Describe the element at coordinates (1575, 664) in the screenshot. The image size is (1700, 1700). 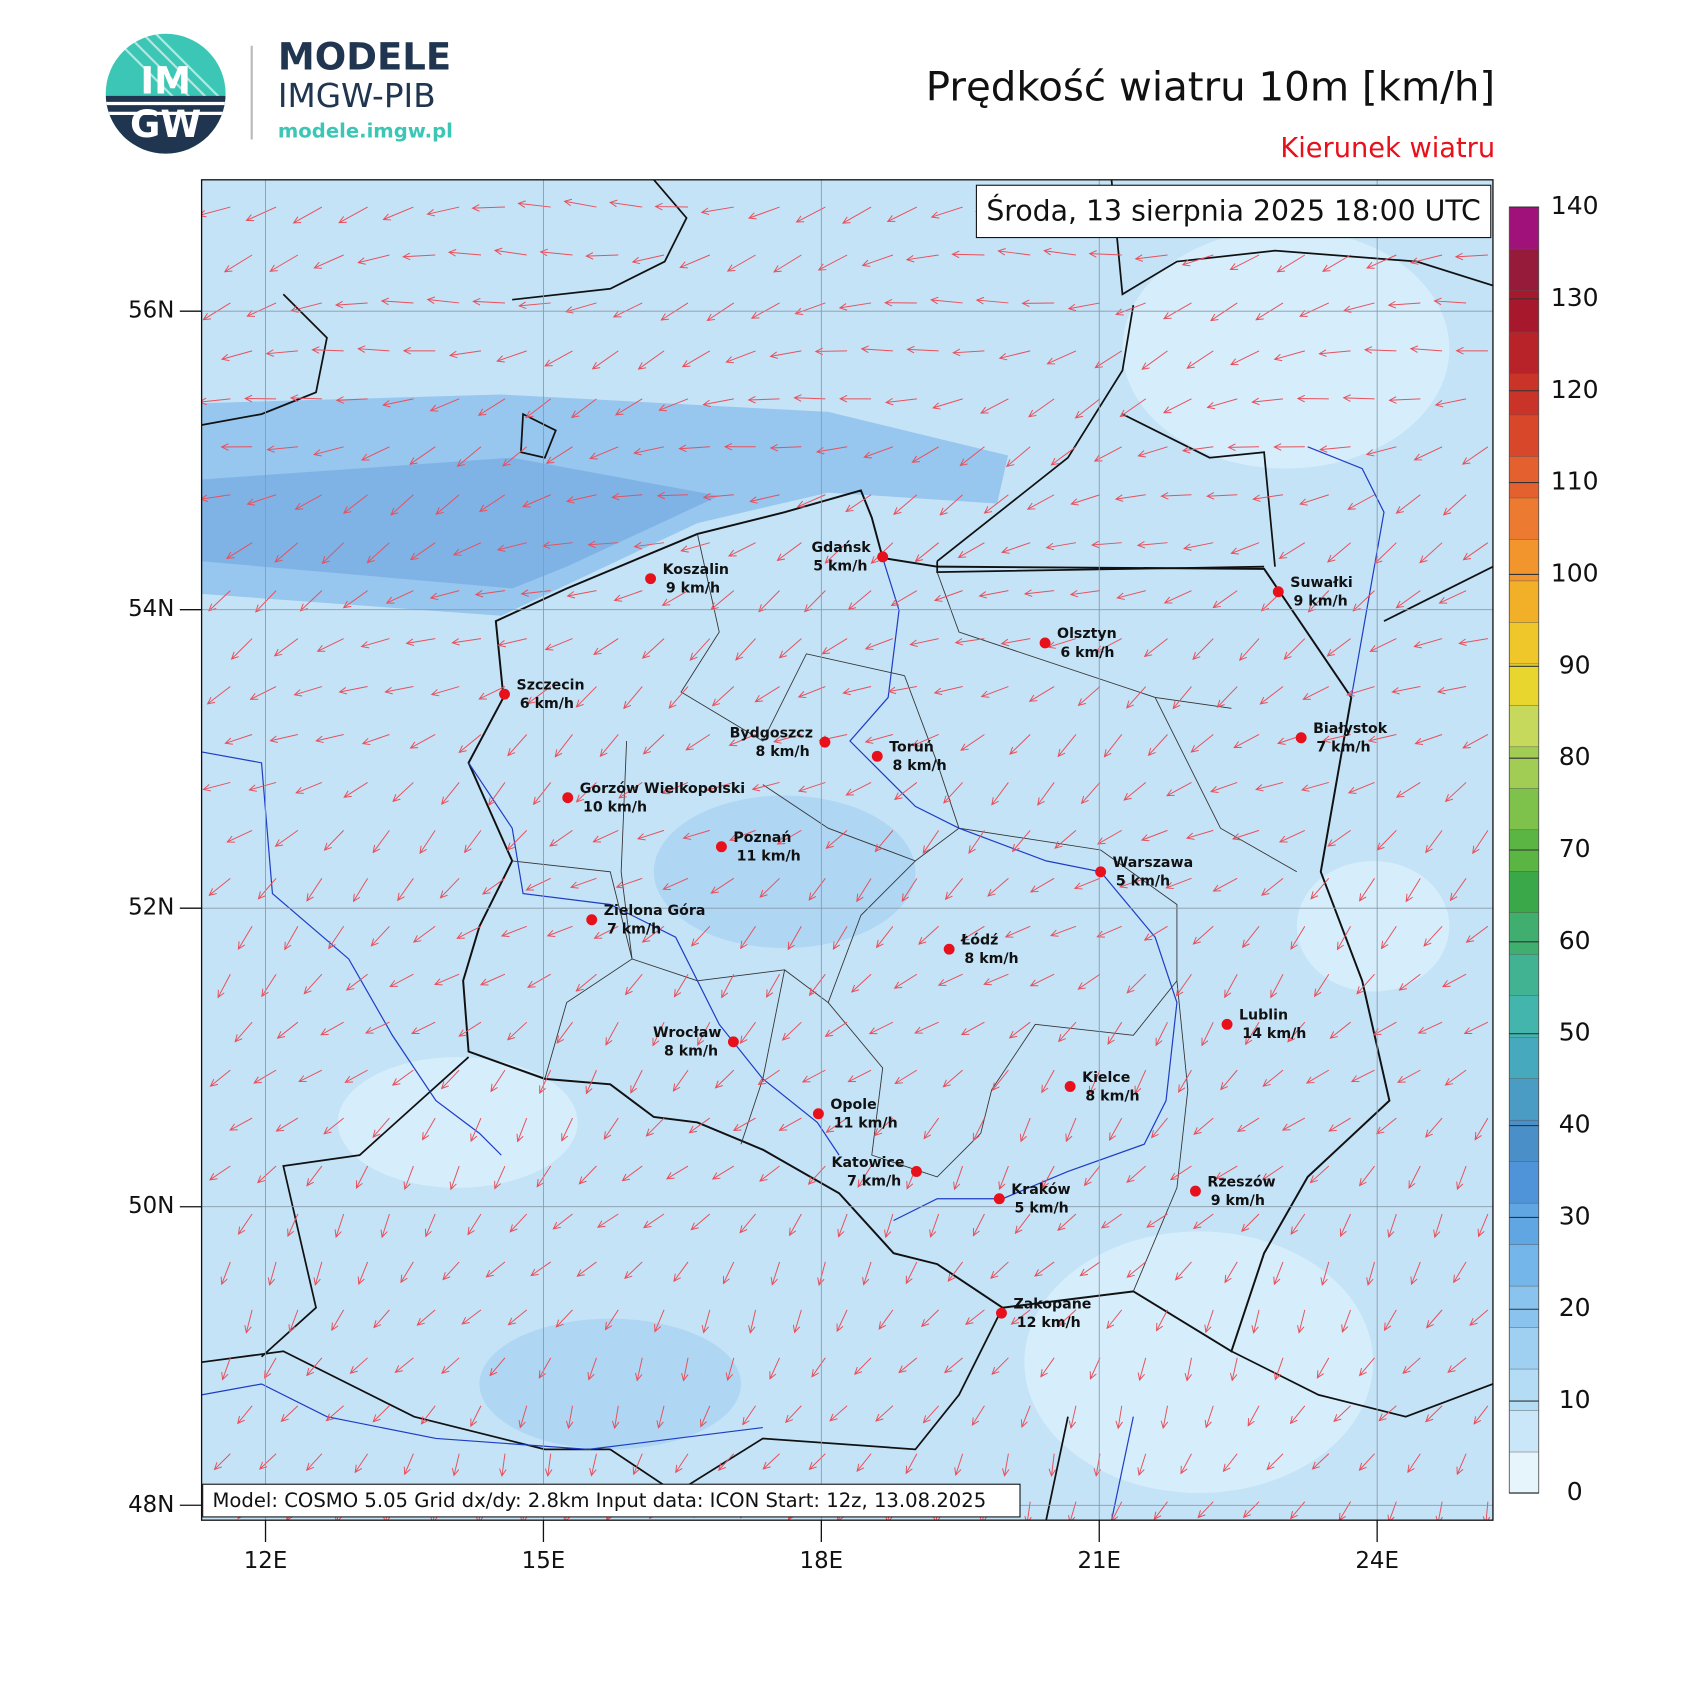
I see `colorbar-tick-label: 90` at that location.